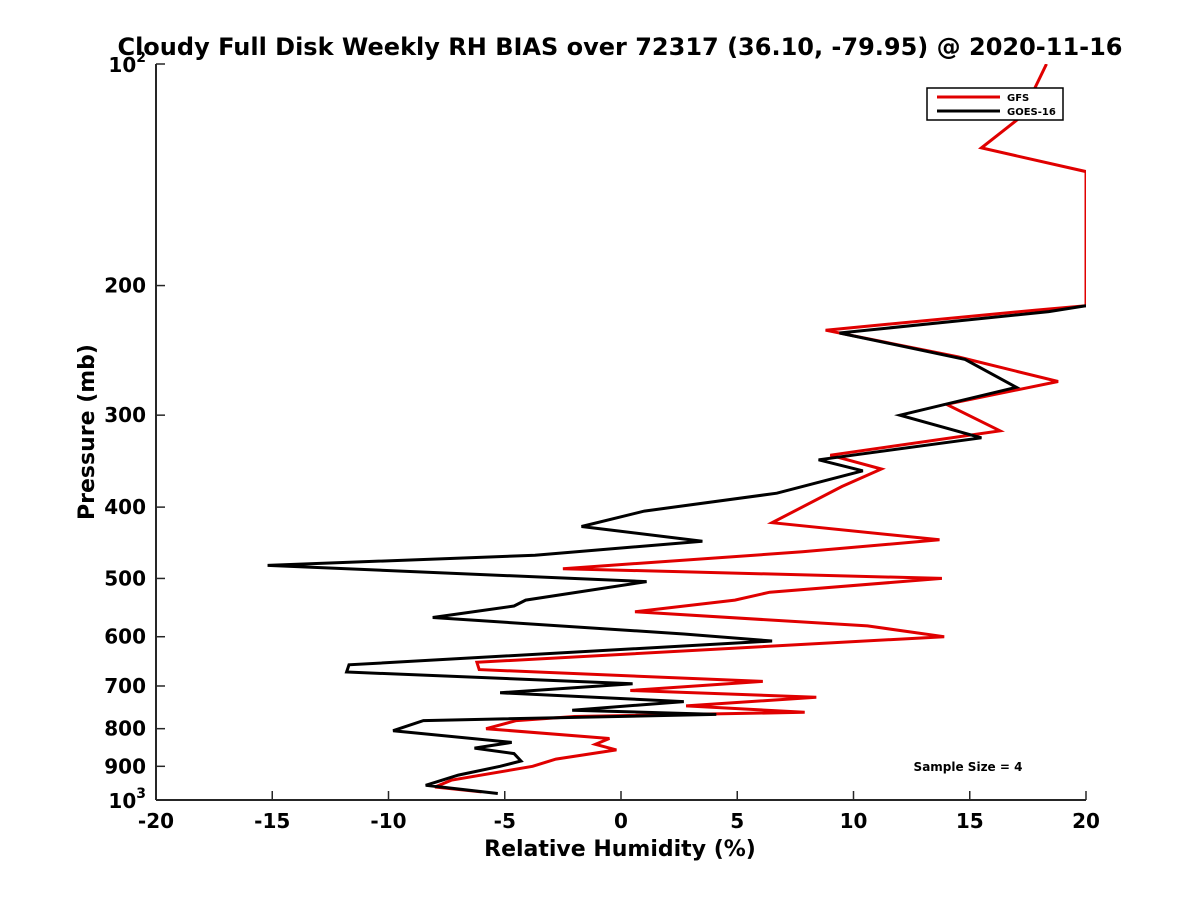 This screenshot has height=900, width=1200. Describe the element at coordinates (125, 578) in the screenshot. I see `y-tick-label: 500` at that location.